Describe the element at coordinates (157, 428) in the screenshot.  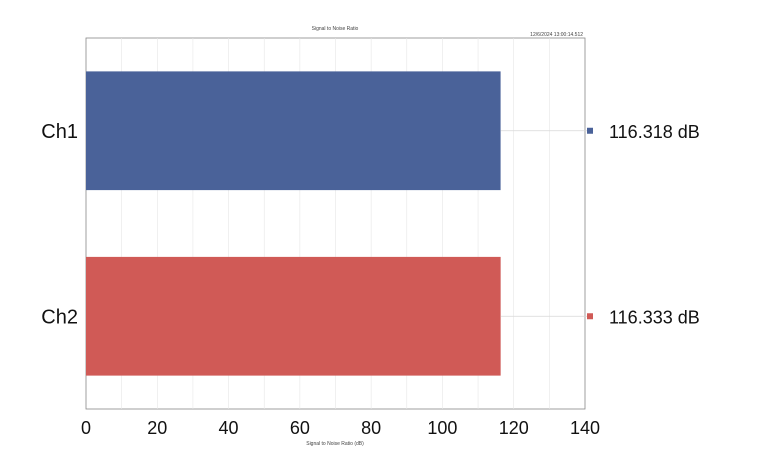
I see `x-tick-label: 20` at that location.